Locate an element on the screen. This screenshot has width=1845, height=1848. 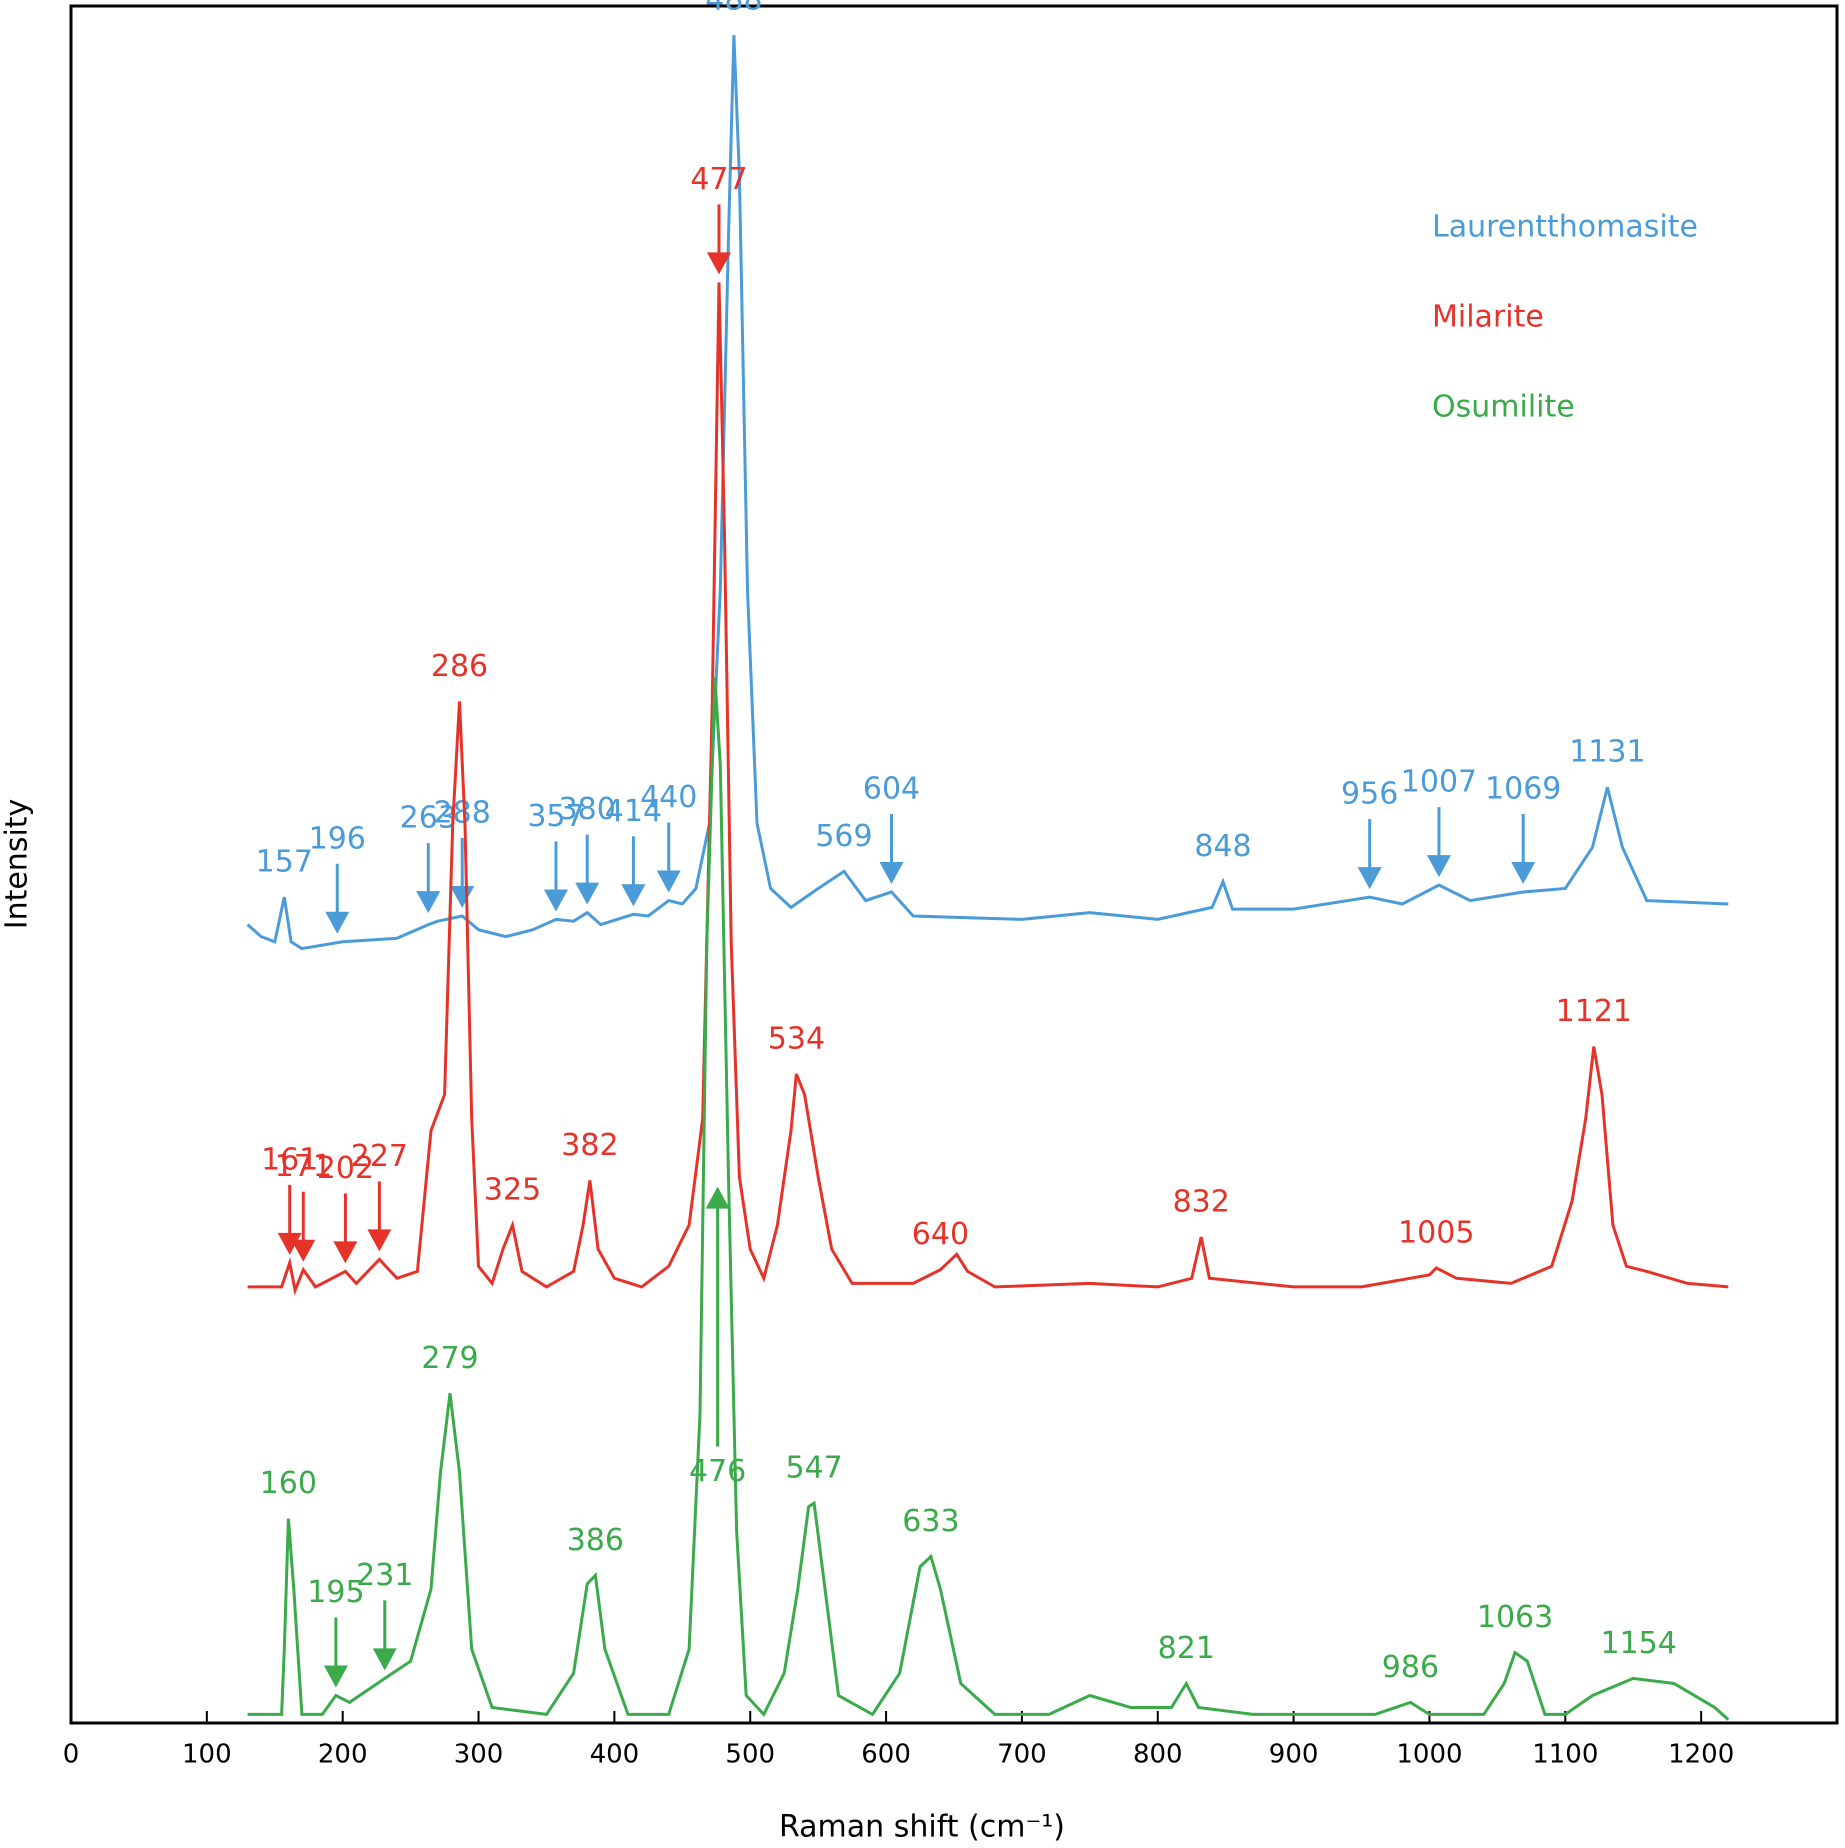
x-tick-label: 500 is located at coordinates (750, 1755).